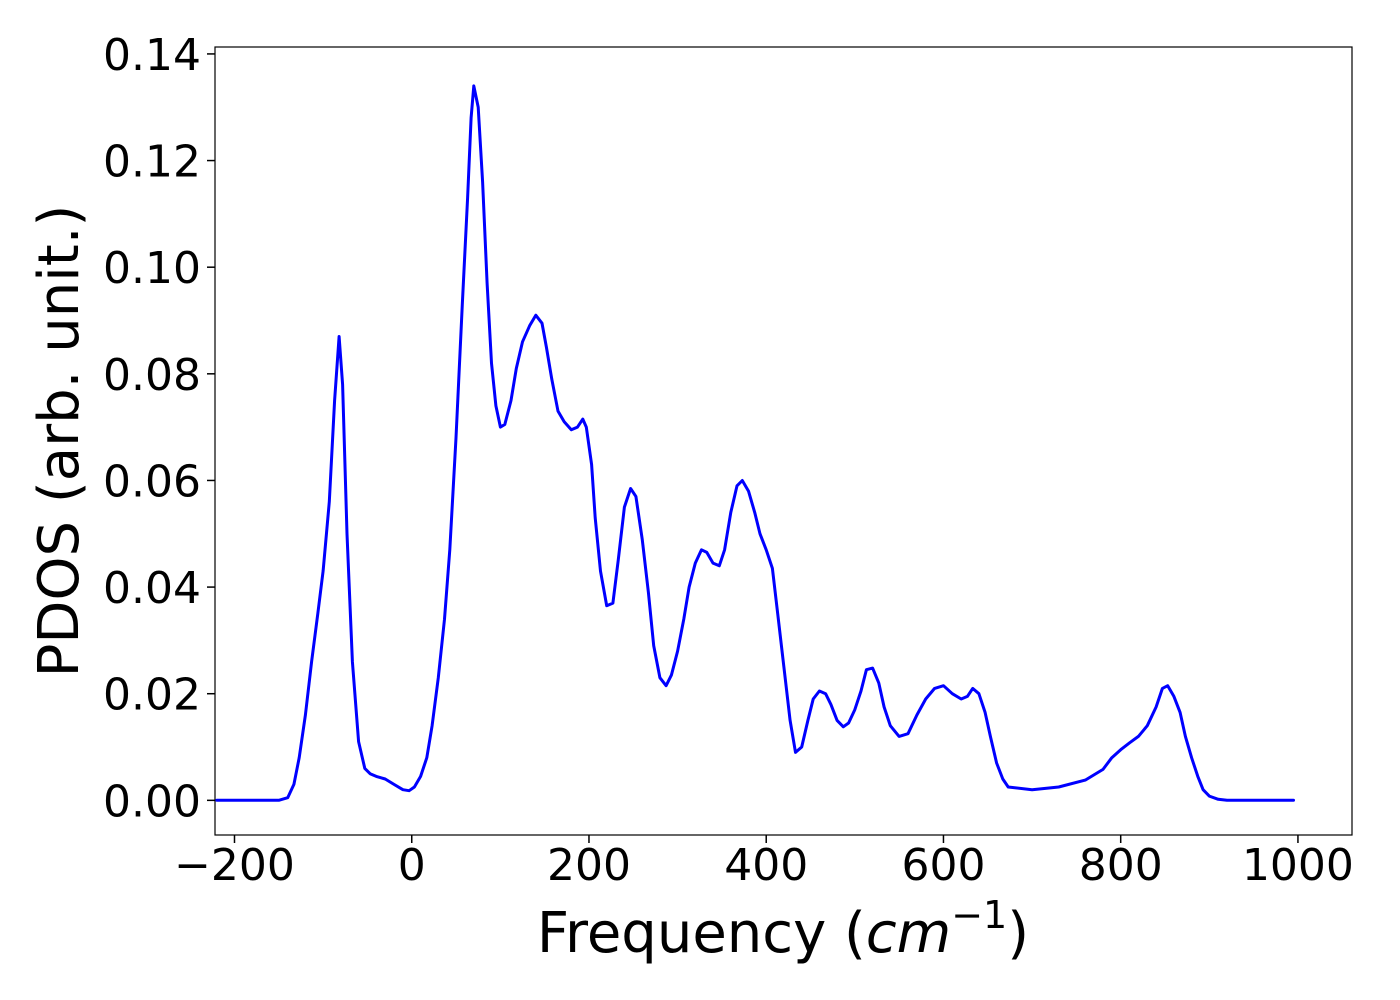 This screenshot has height=1000, width=1400. Describe the element at coordinates (908, 933) in the screenshot. I see `x-axis-title-unit: cm` at that location.